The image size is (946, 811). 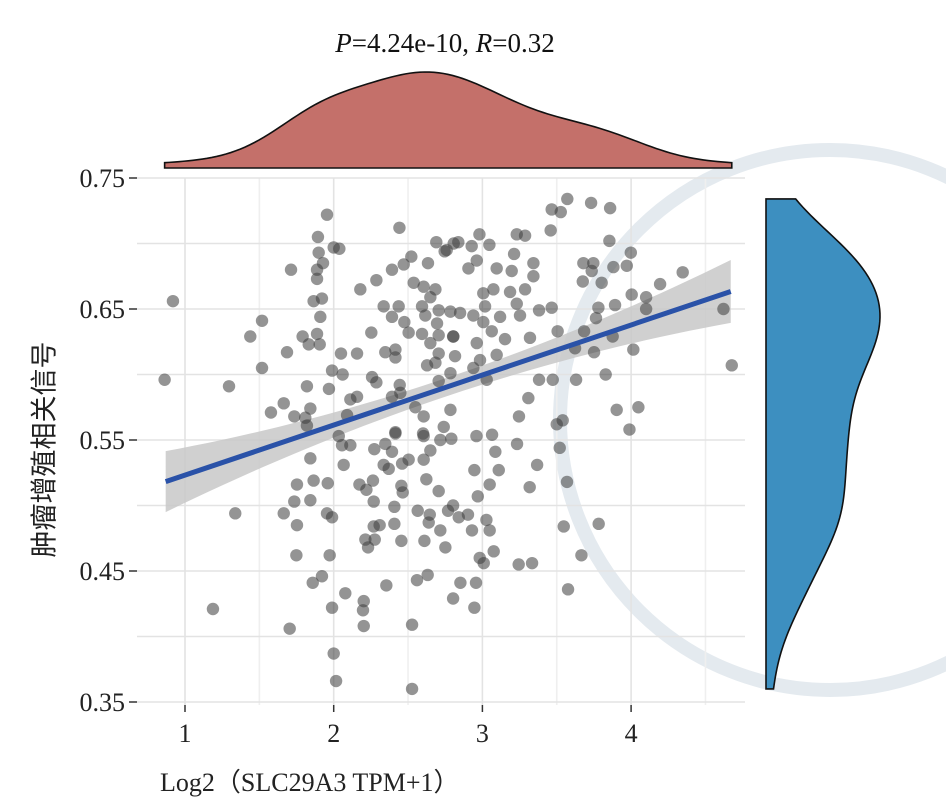 I want to click on y-tick-label: 0.35, so click(x=103, y=702).